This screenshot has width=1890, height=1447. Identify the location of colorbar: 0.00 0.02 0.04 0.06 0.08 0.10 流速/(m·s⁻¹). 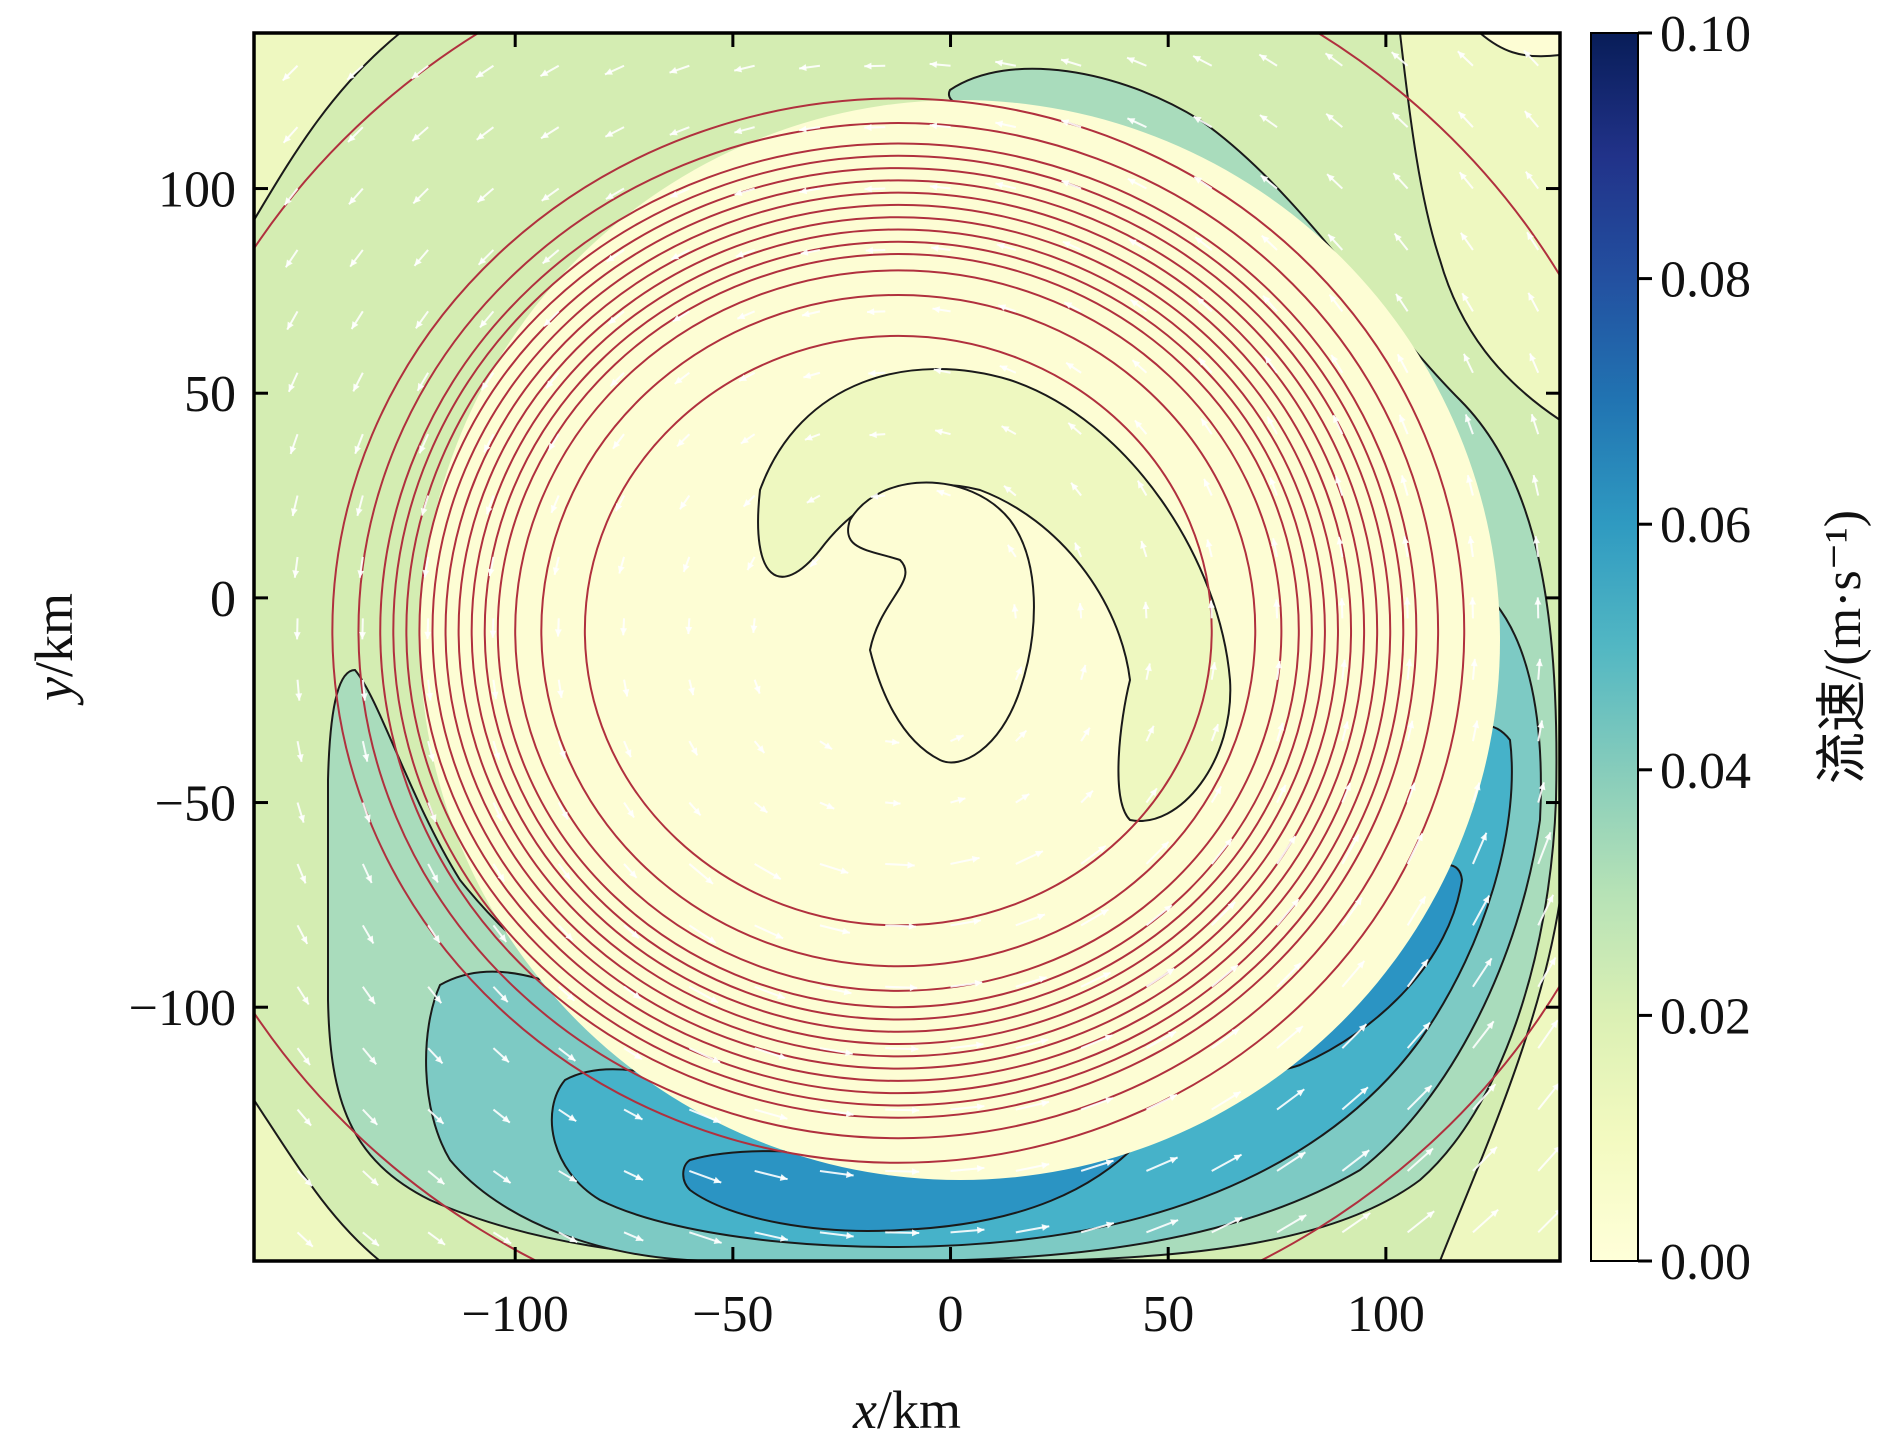
(1731, 648).